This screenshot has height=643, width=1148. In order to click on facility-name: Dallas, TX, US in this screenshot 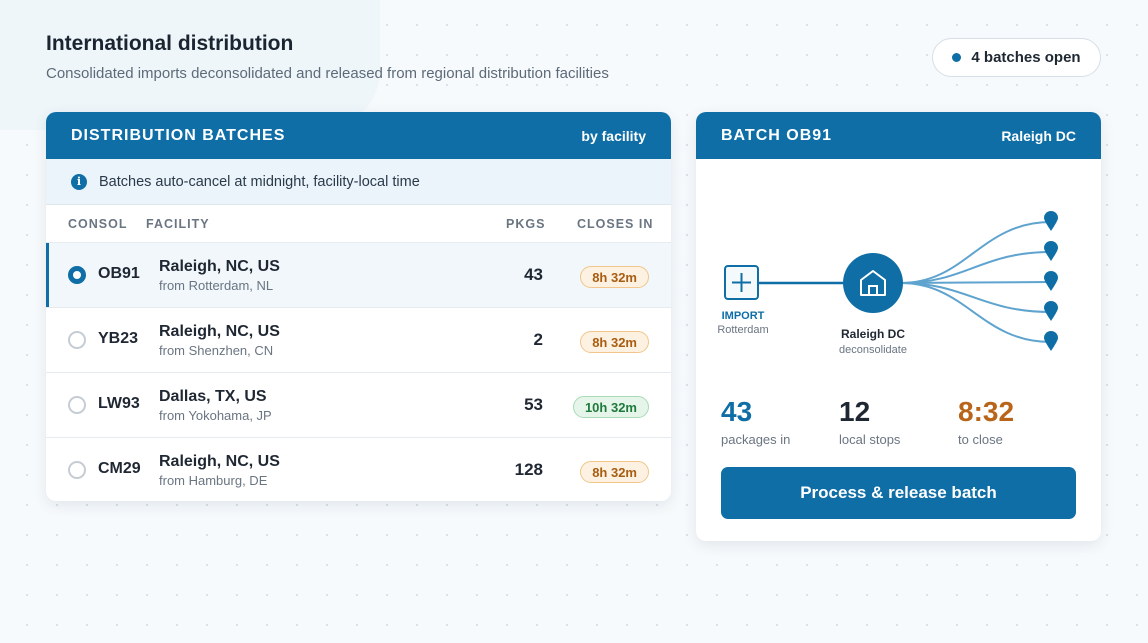, I will do `click(213, 396)`.